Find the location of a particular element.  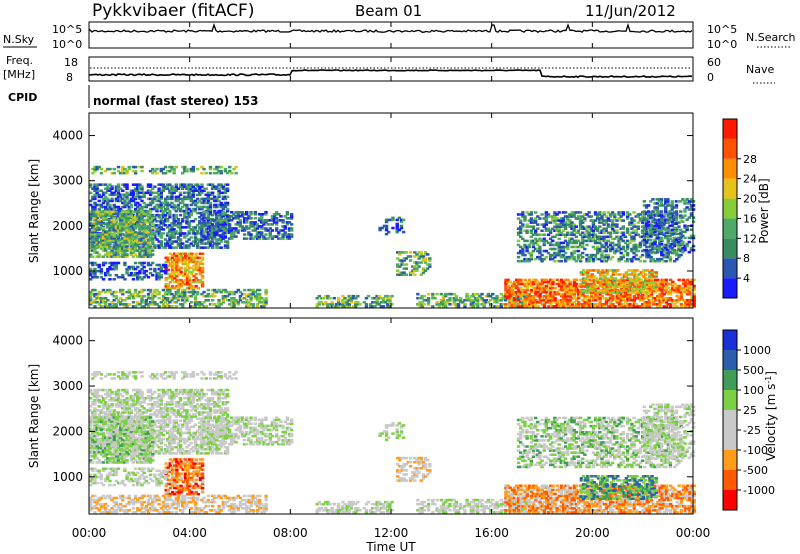

freq-tick-top: 18 is located at coordinates (71, 62).